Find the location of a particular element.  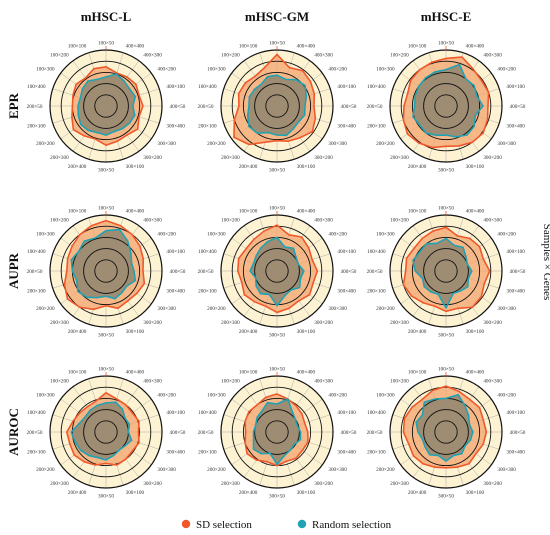

legend-sd-label: SD selection is located at coordinates (224, 525).